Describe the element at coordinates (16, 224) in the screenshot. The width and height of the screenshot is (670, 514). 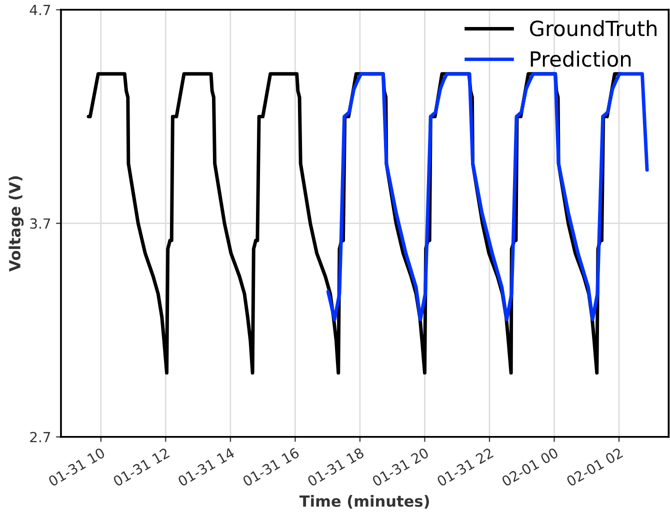
I see `y-axis-title: Voltage (V)` at that location.